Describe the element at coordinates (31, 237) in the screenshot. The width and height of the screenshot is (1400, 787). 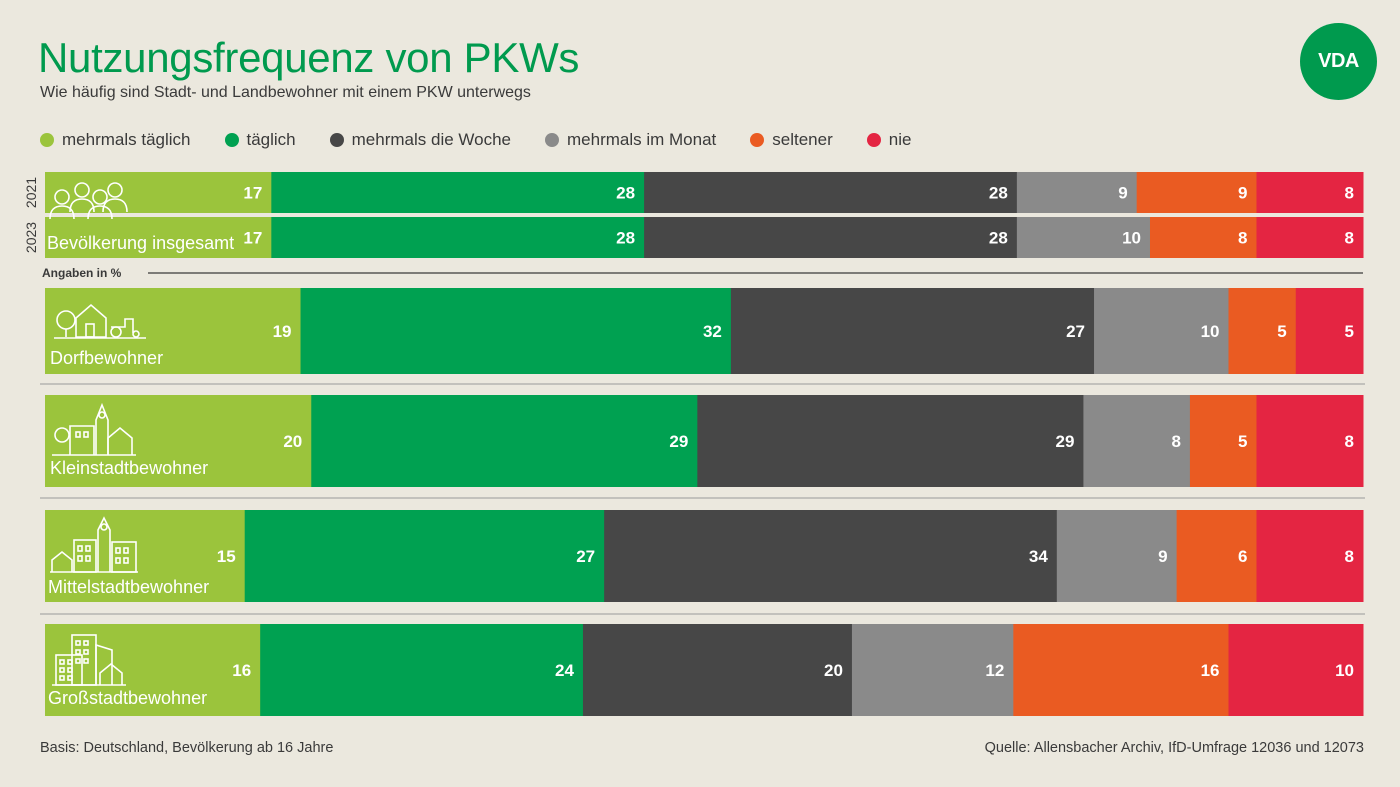
I see `year-label: 2023` at that location.